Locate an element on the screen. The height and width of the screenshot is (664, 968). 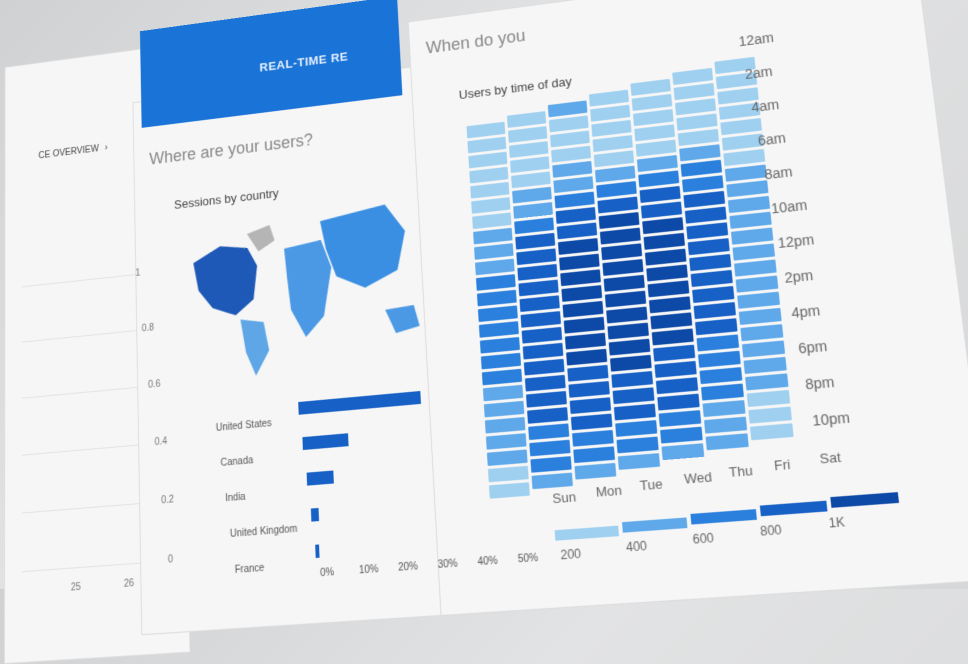
country-label: India is located at coordinates (235, 498).